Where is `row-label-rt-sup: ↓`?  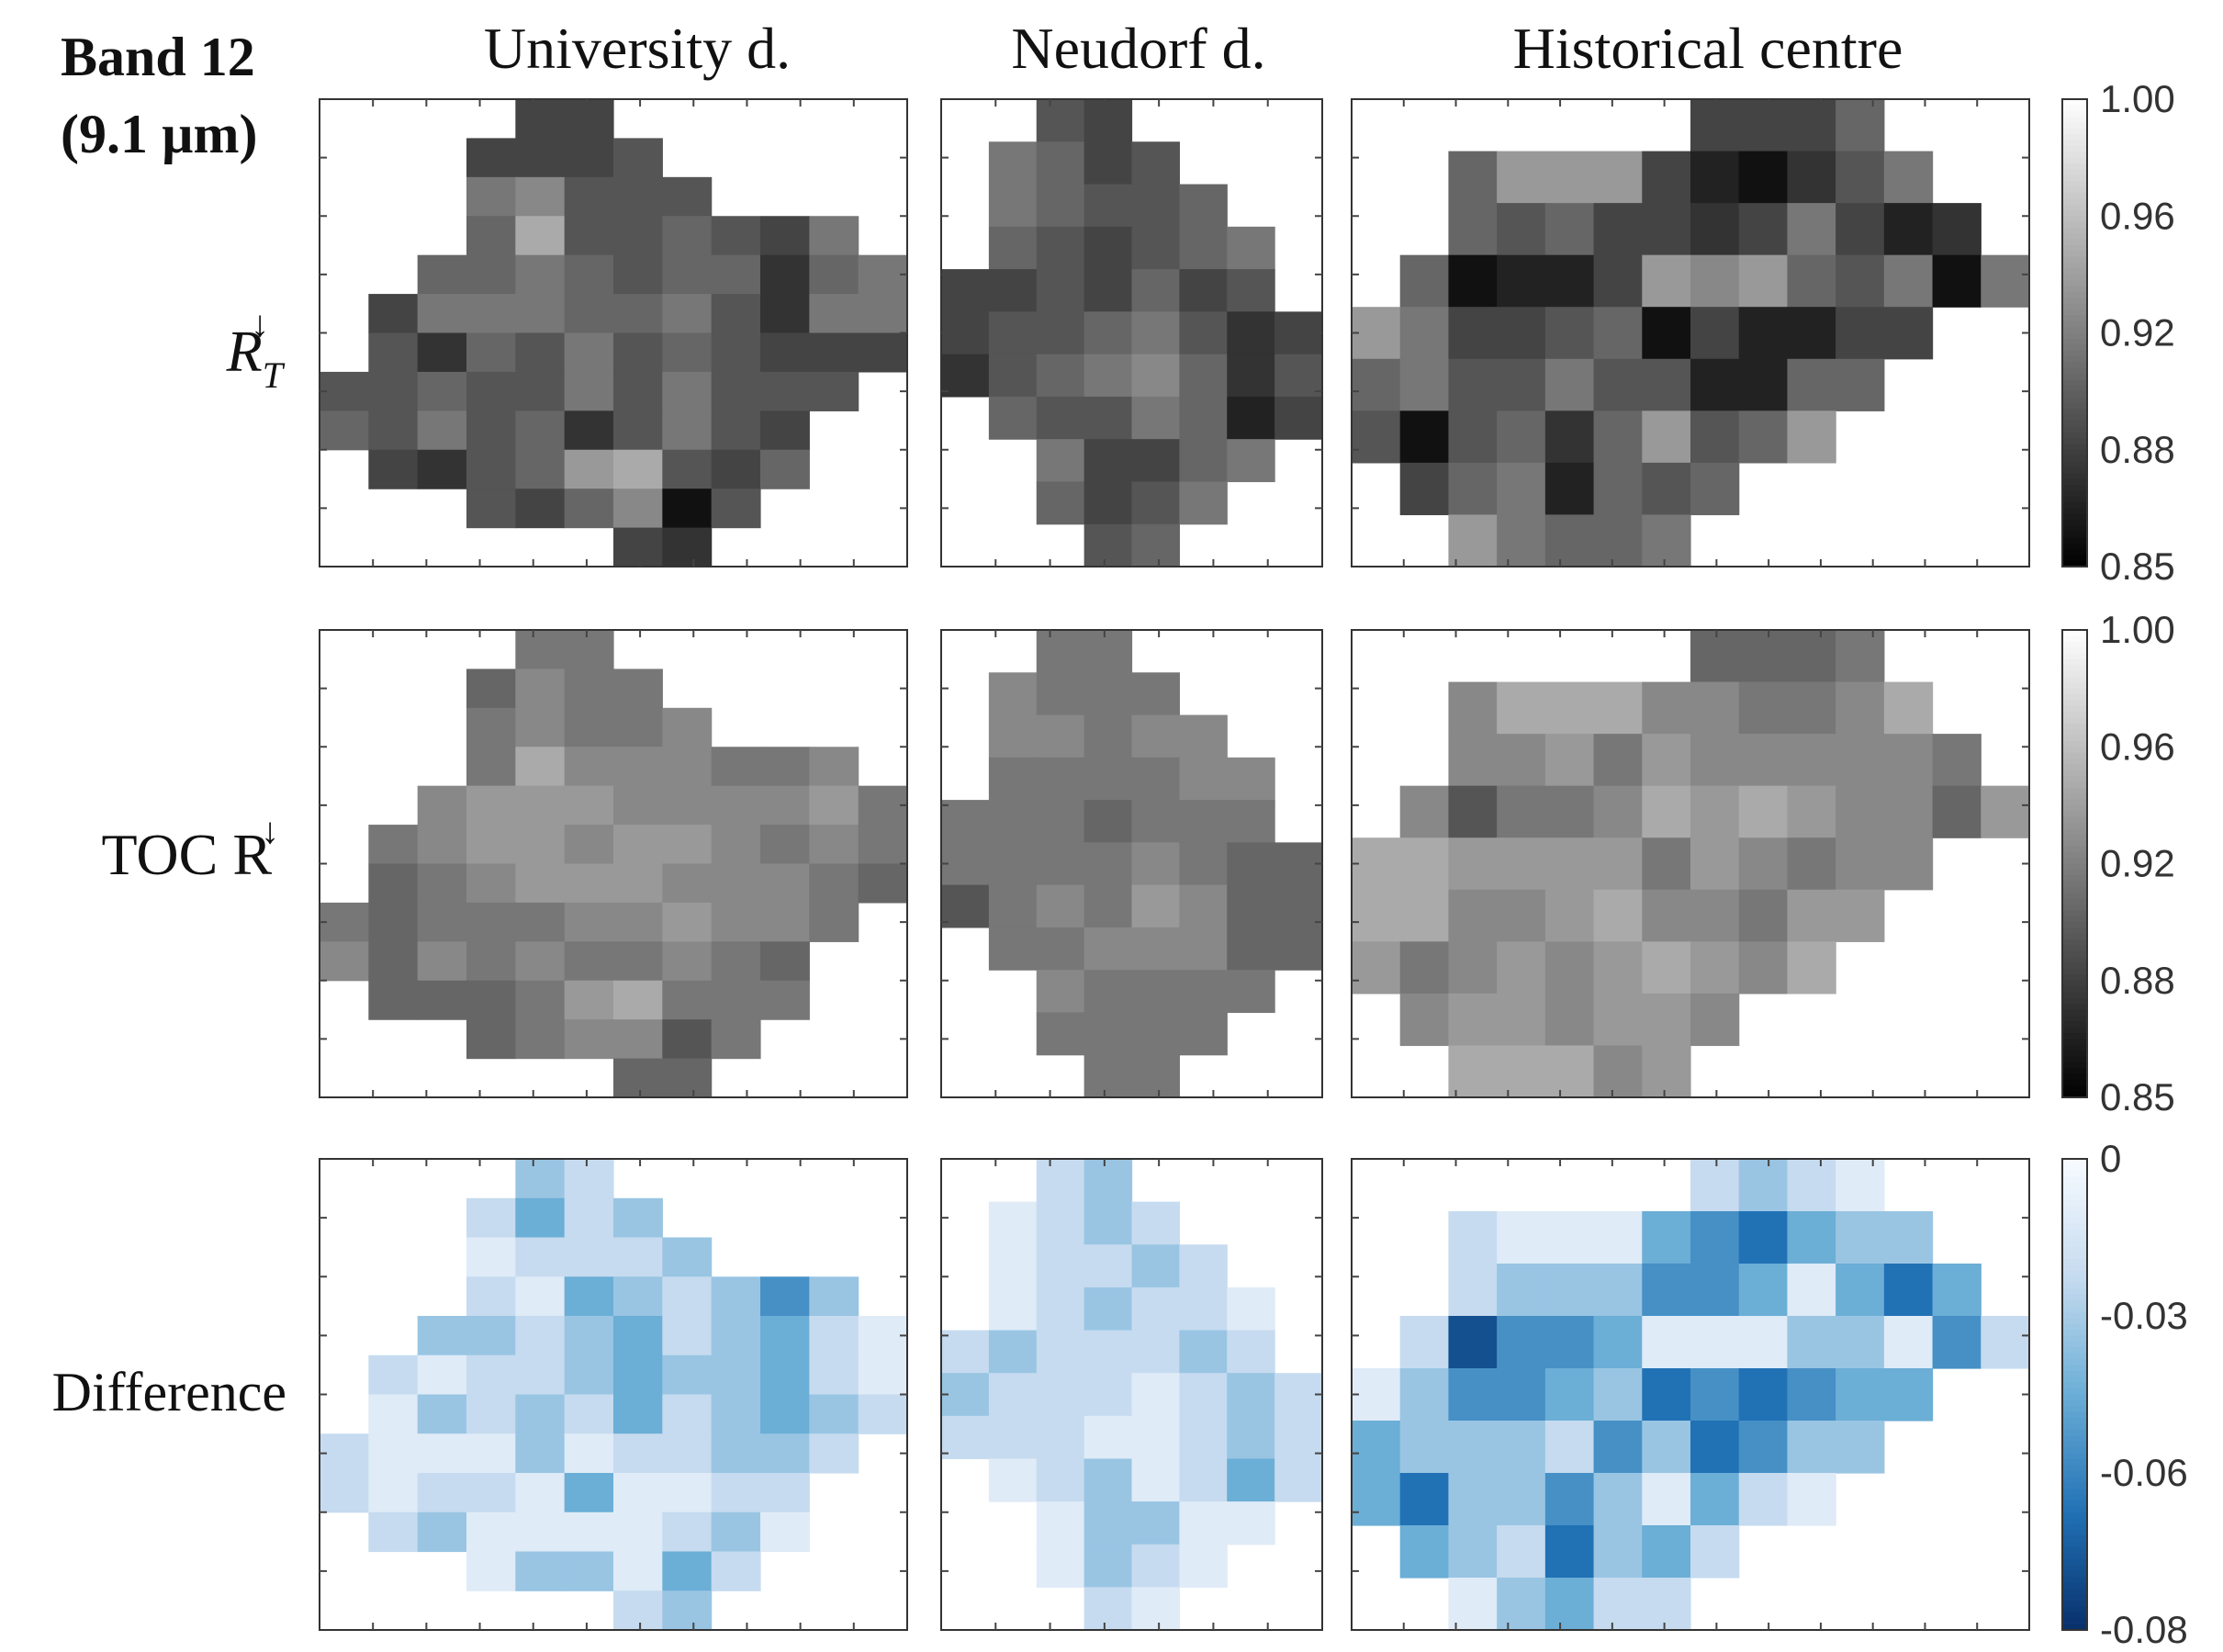 row-label-rt-sup: ↓ is located at coordinates (260, 323).